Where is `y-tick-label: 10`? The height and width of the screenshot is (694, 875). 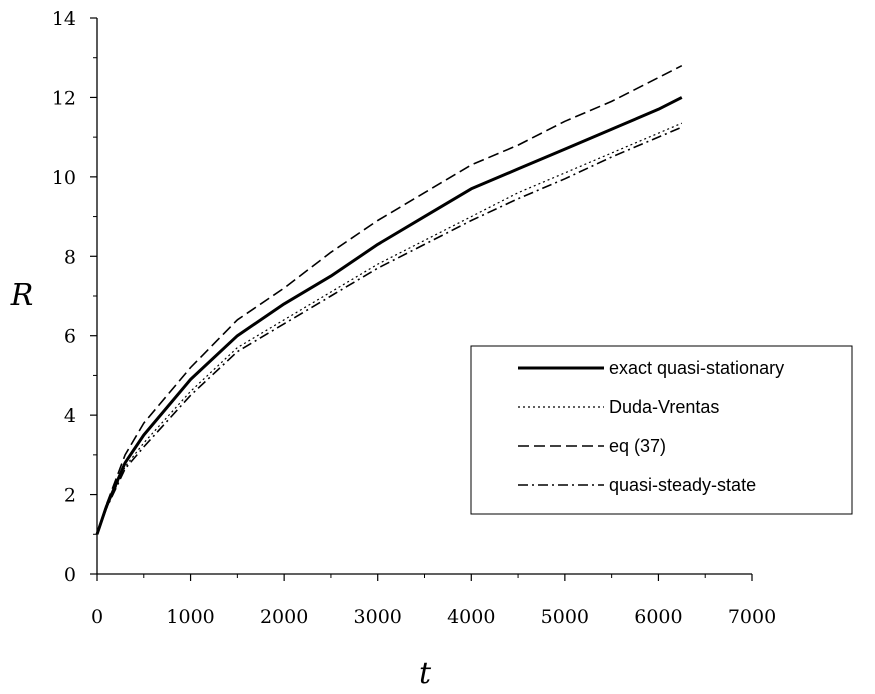
y-tick-label: 10 is located at coordinates (64, 178).